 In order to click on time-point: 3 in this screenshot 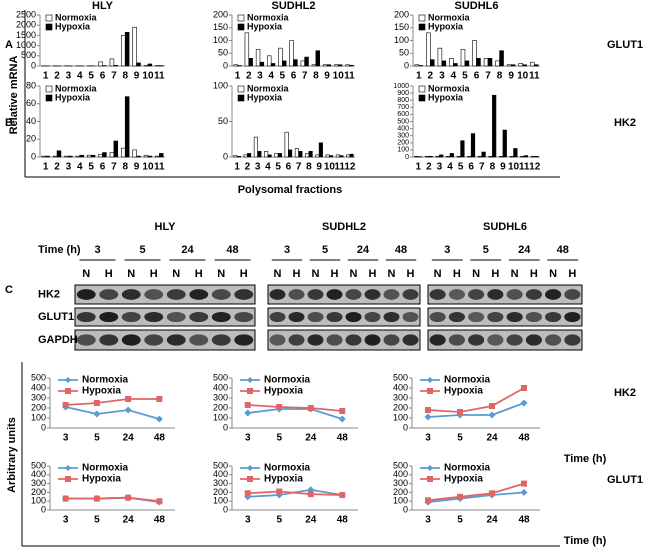, I will do `click(447, 250)`.